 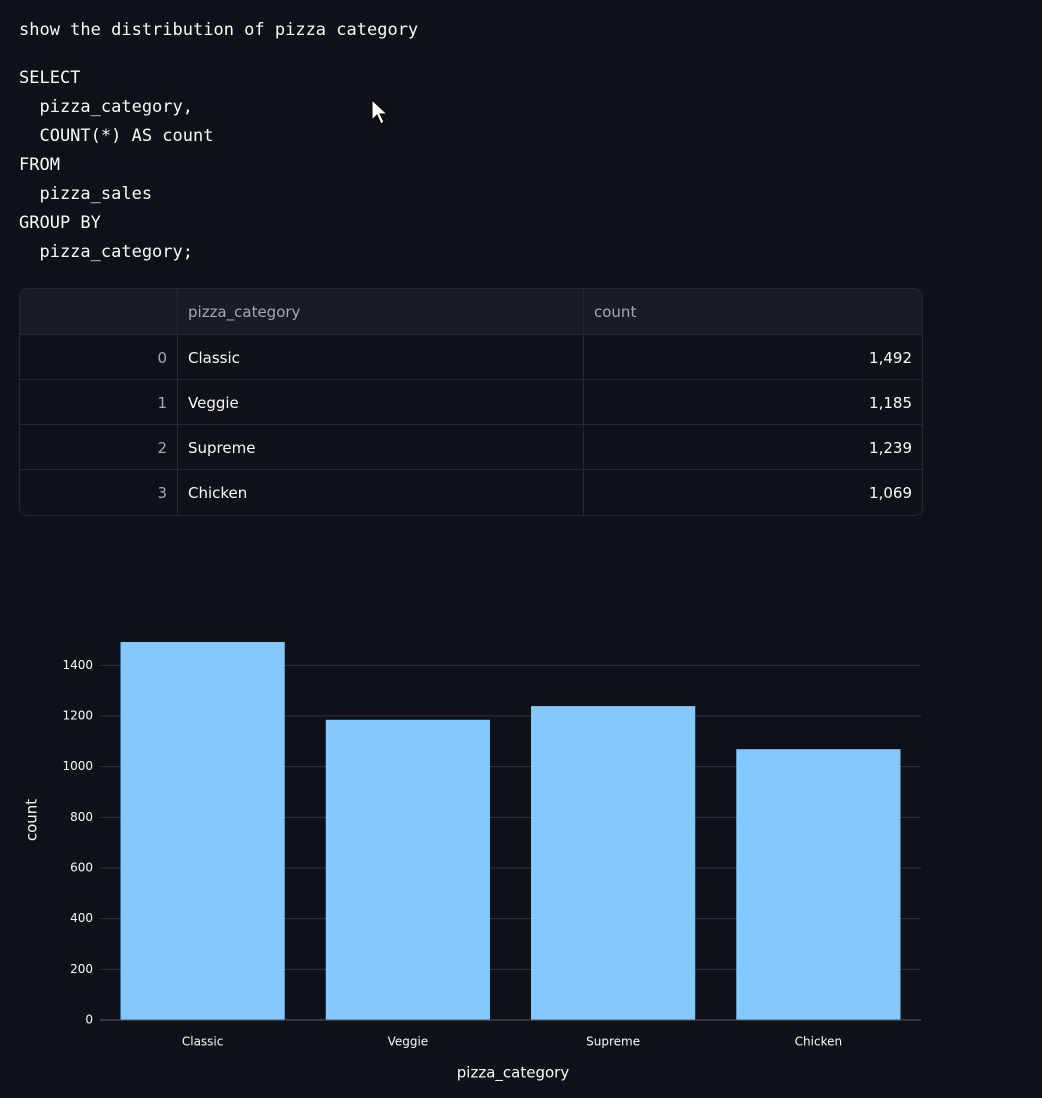 What do you see at coordinates (39, 165) in the screenshot?
I see `sql-line: FROM` at bounding box center [39, 165].